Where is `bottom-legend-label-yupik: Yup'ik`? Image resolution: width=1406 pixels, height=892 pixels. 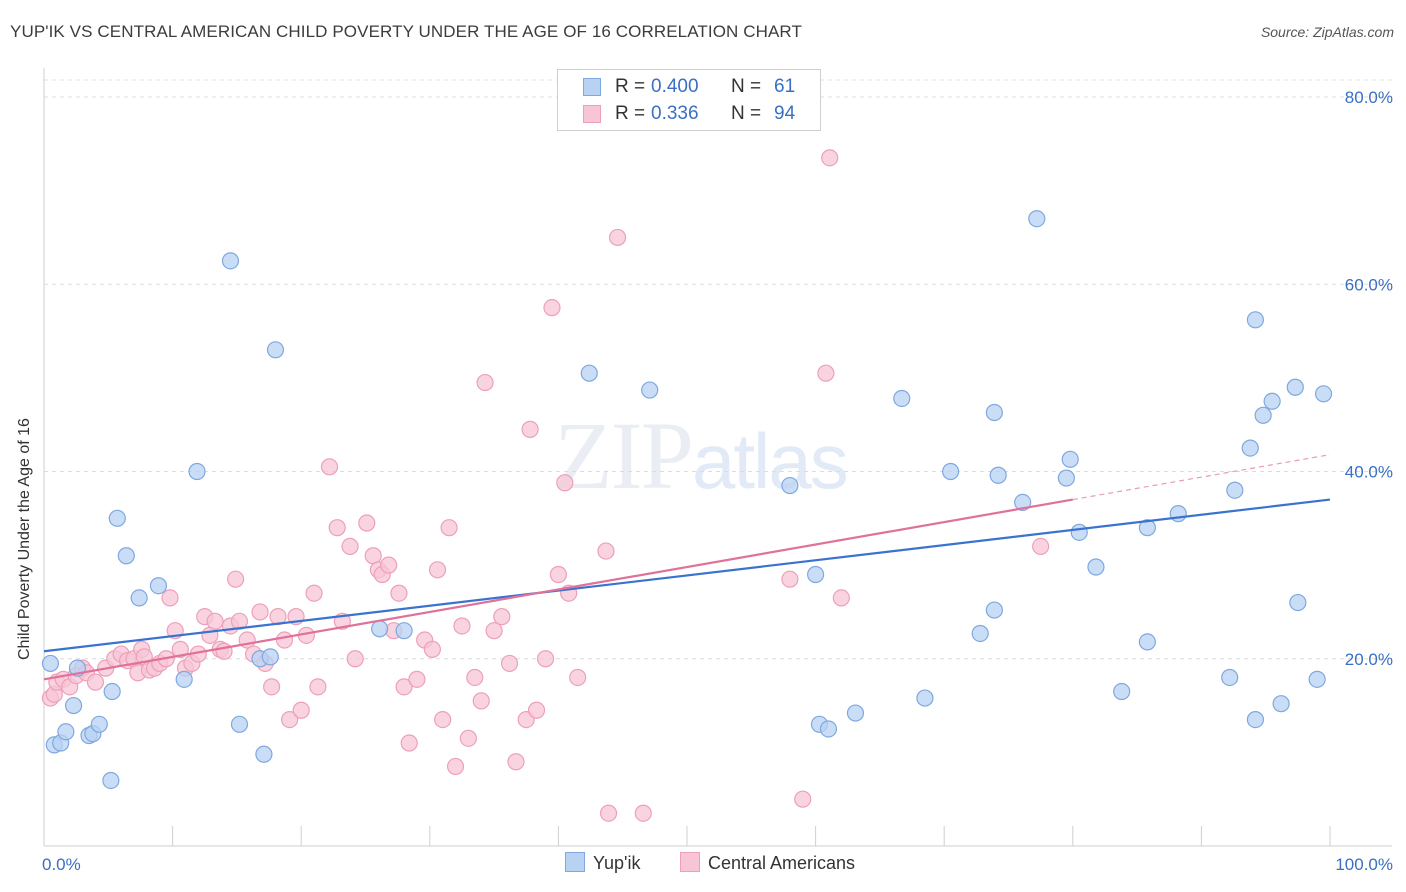 bottom-legend-label-yupik: Yup'ik is located at coordinates (617, 863).